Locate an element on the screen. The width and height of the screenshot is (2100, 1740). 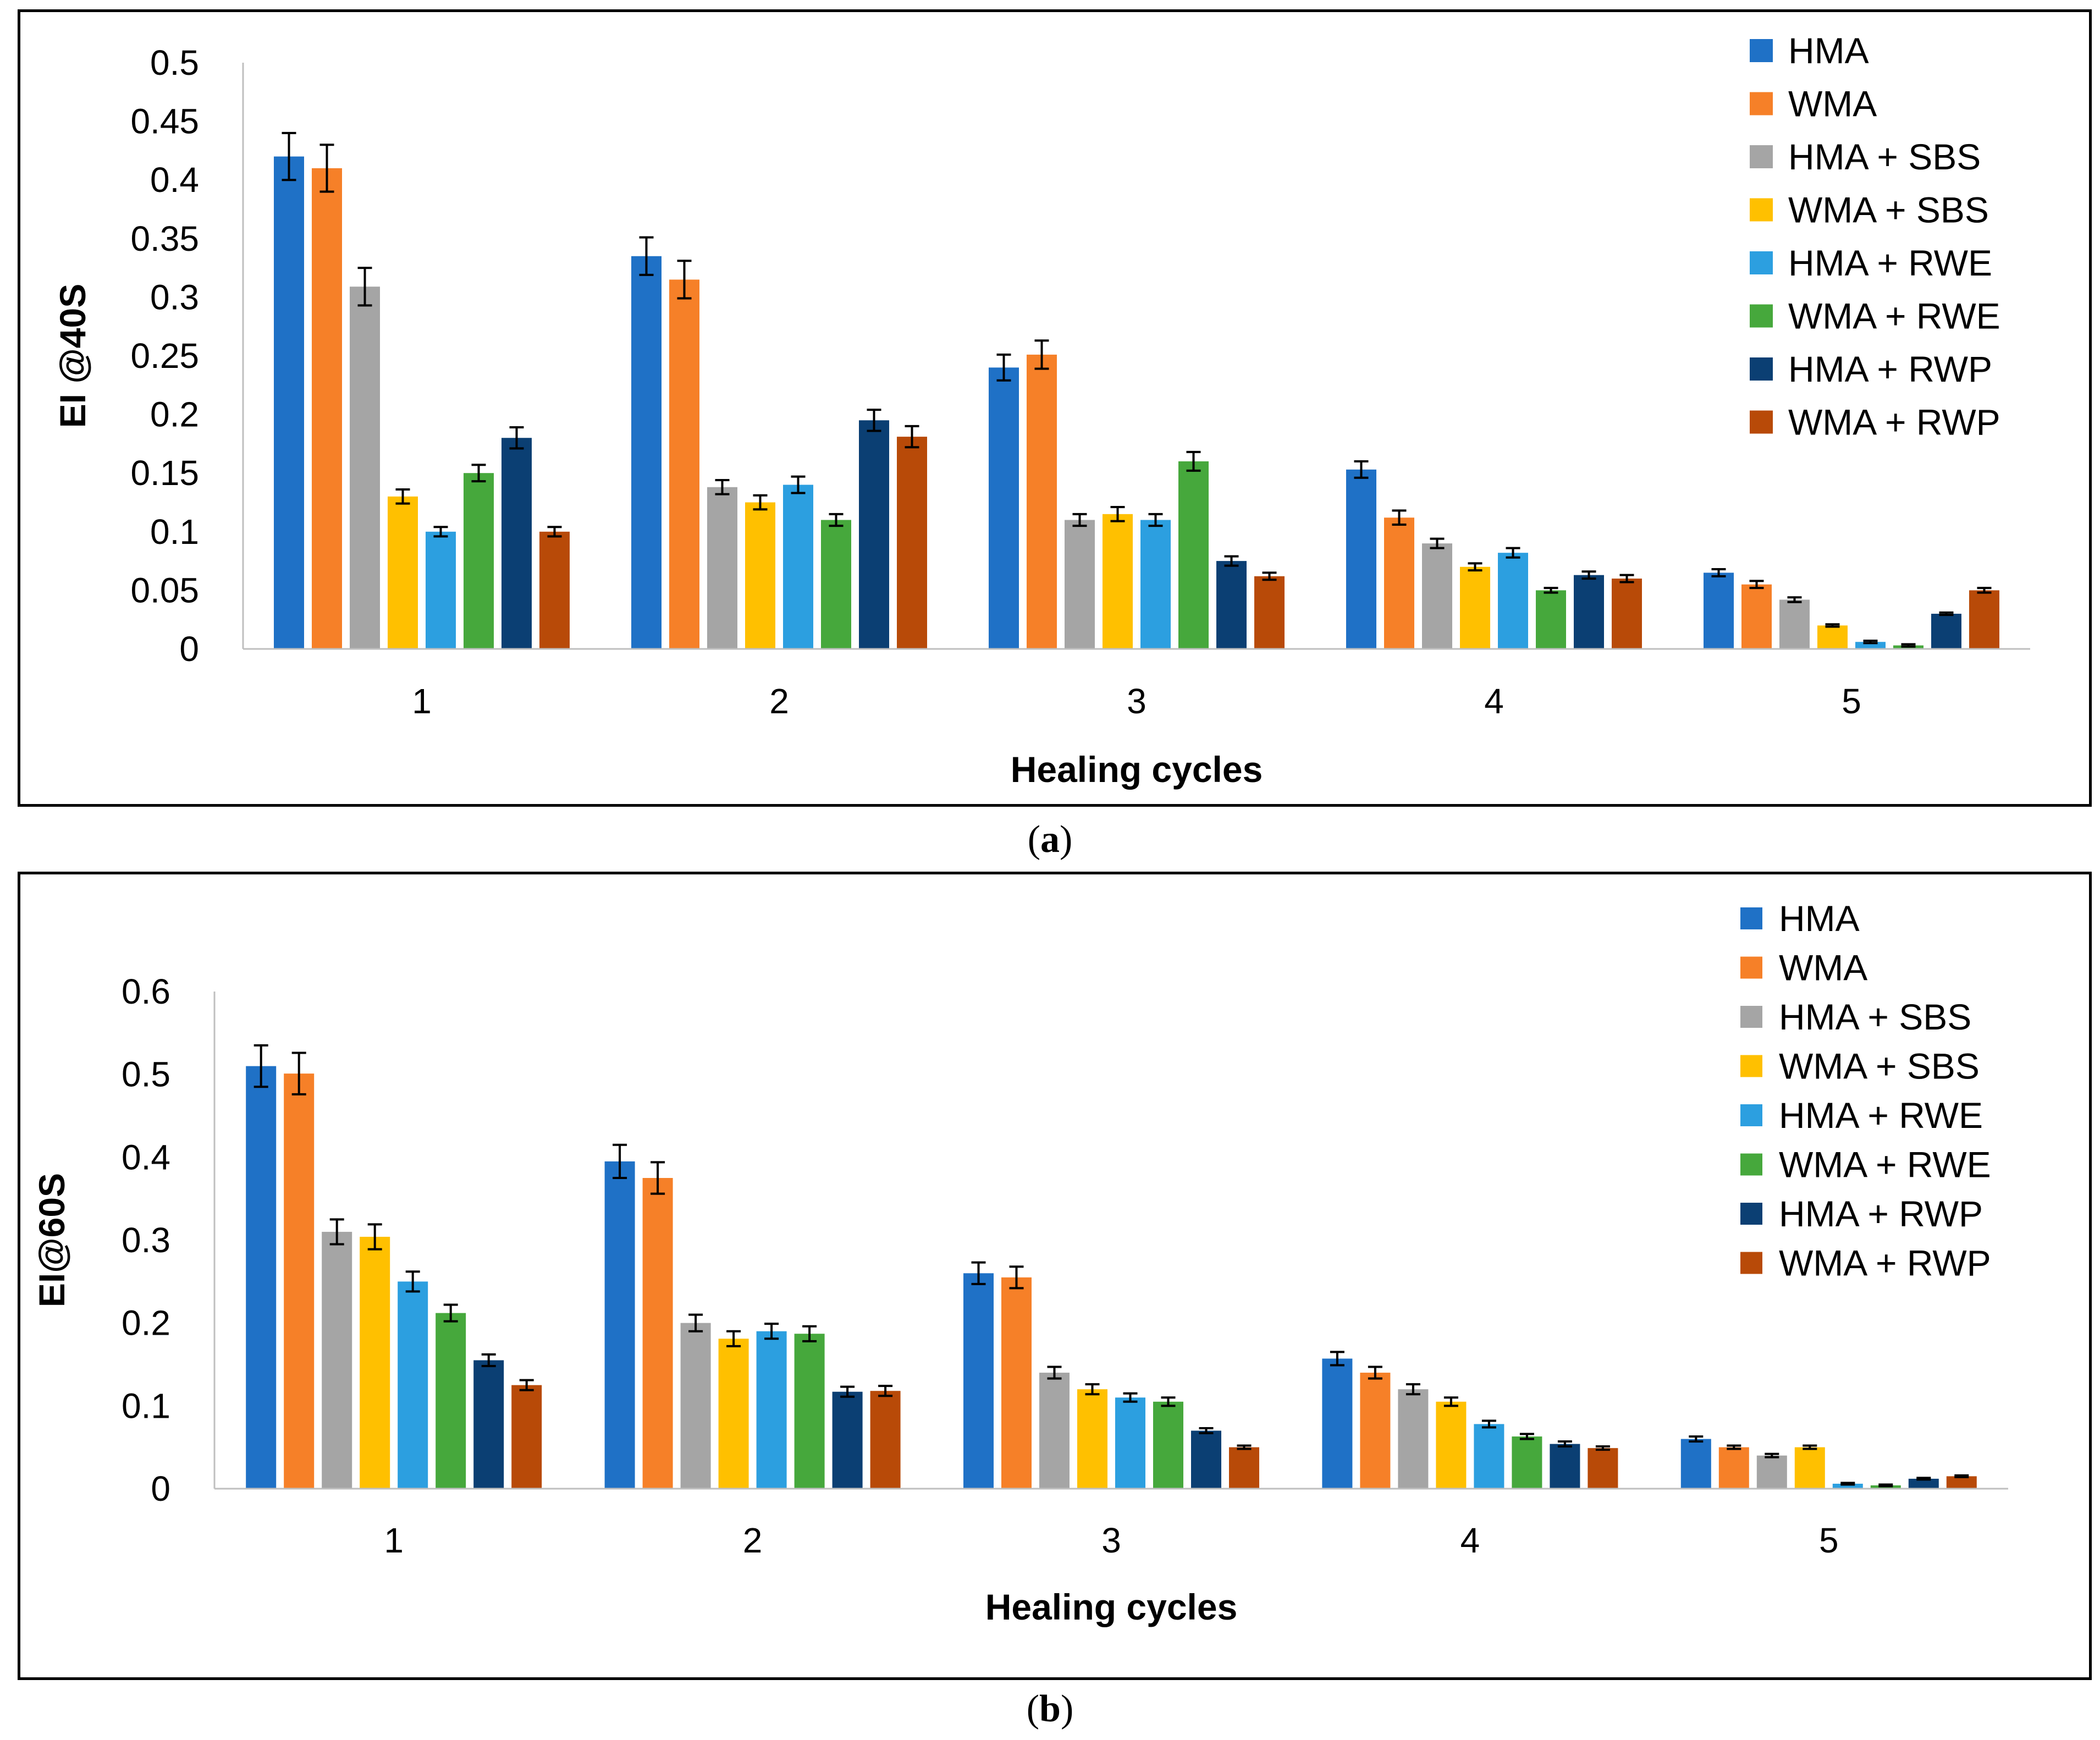
y-tick-label: 0 is located at coordinates (189, 649).